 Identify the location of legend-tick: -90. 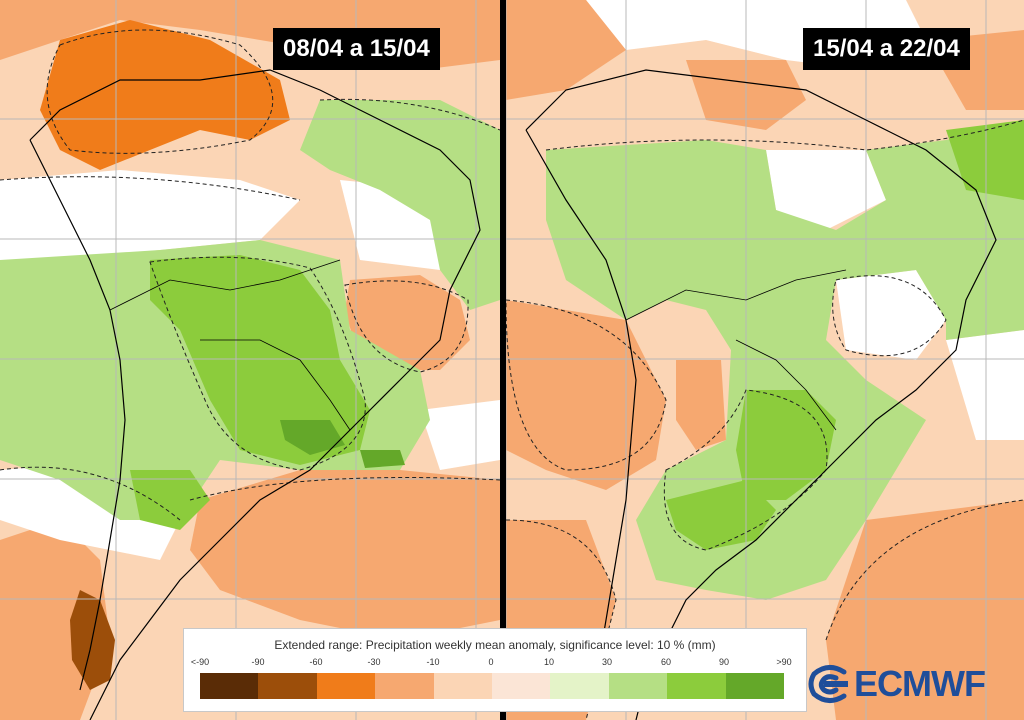
(258, 662).